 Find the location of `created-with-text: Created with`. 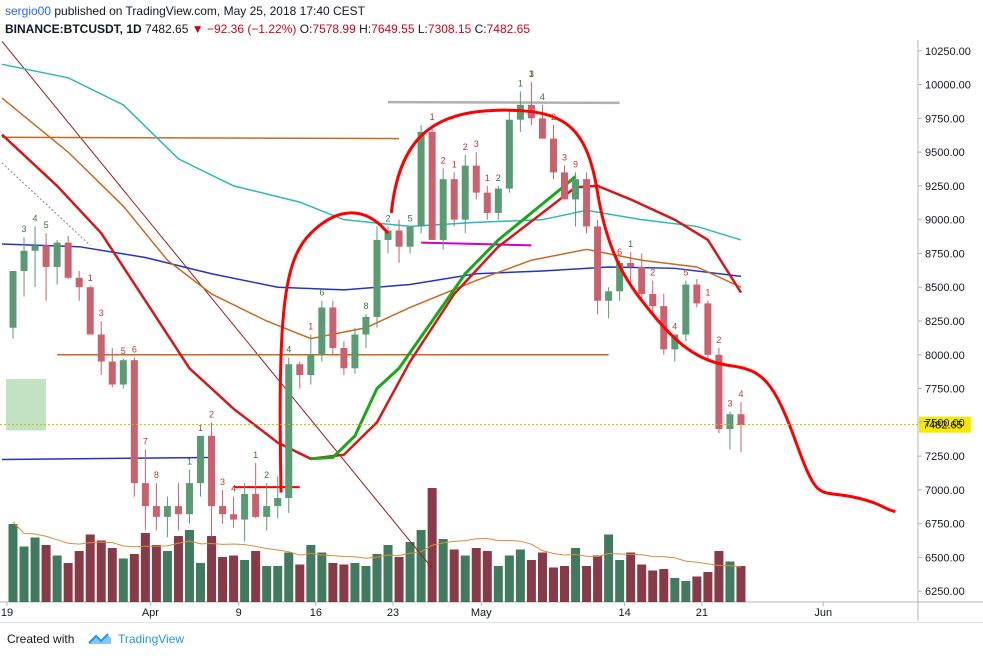

created-with-text: Created with is located at coordinates (41, 639).